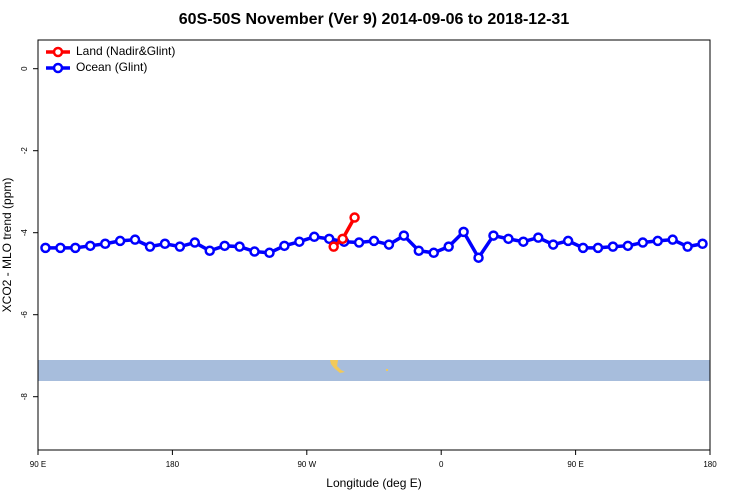 The image size is (750, 500). What do you see at coordinates (24, 397) in the screenshot?
I see `y-tick-label: -8` at bounding box center [24, 397].